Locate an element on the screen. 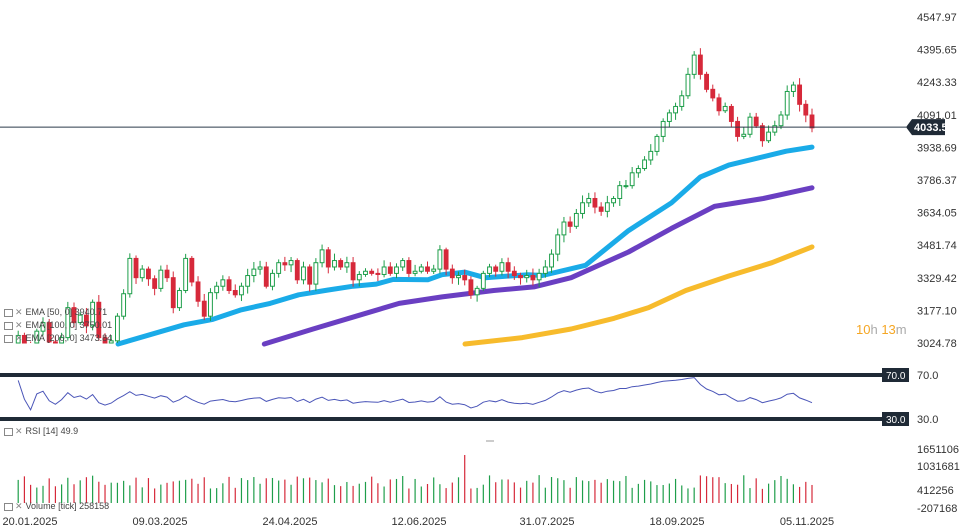  price-tick-label: 3634.05 is located at coordinates (937, 214).